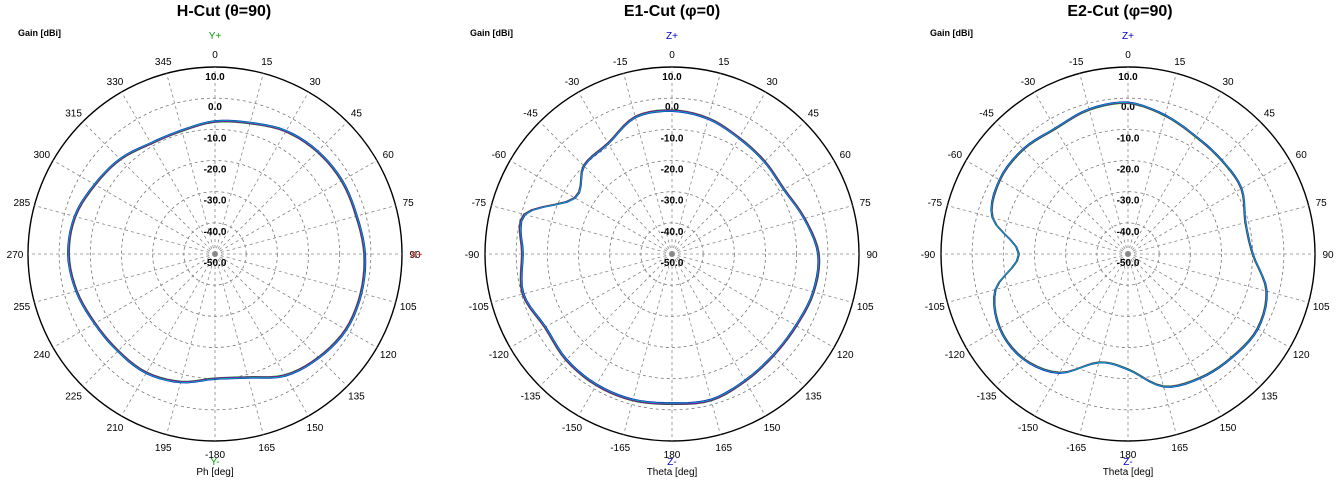 This screenshot has height=484, width=1344. I want to click on angle-tick-label: 15, so click(267, 62).